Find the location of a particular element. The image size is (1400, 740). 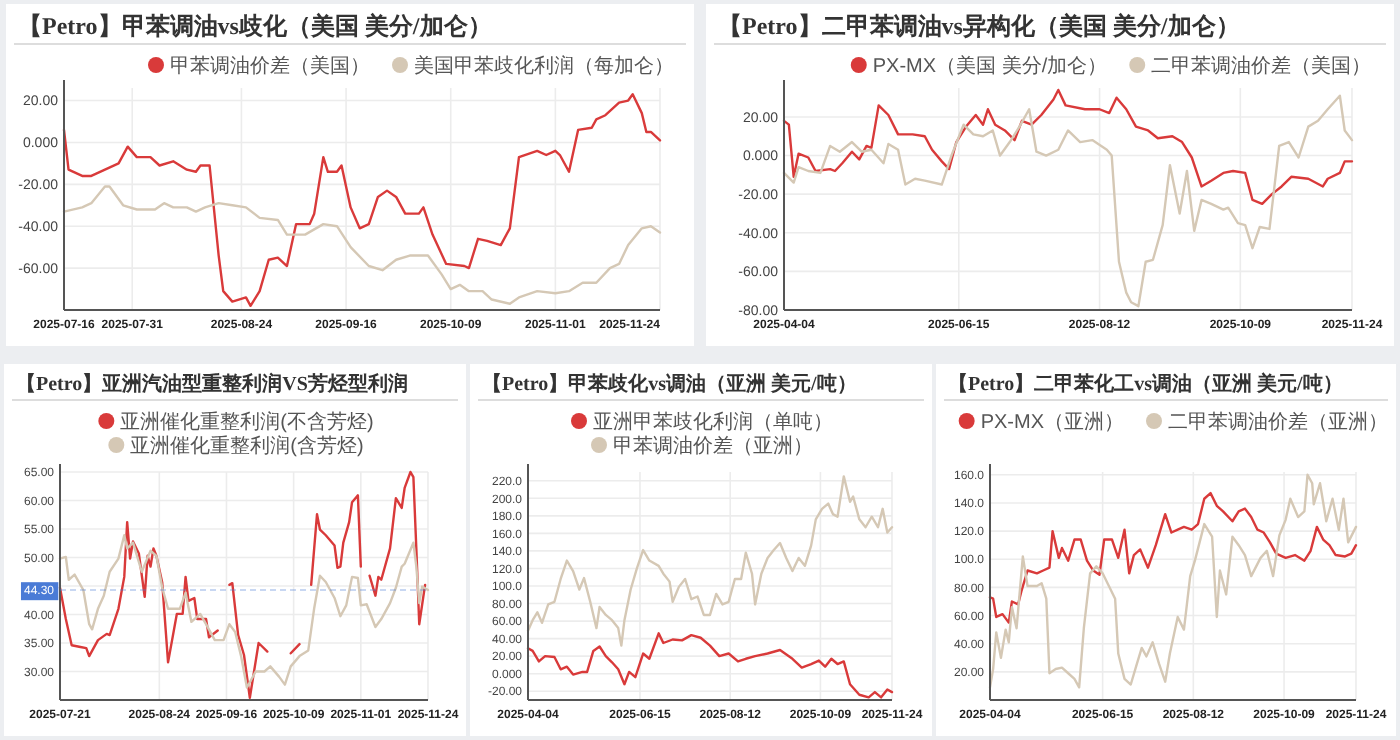

legend-label: PX-MX（亚洲） is located at coordinates (1052, 422).